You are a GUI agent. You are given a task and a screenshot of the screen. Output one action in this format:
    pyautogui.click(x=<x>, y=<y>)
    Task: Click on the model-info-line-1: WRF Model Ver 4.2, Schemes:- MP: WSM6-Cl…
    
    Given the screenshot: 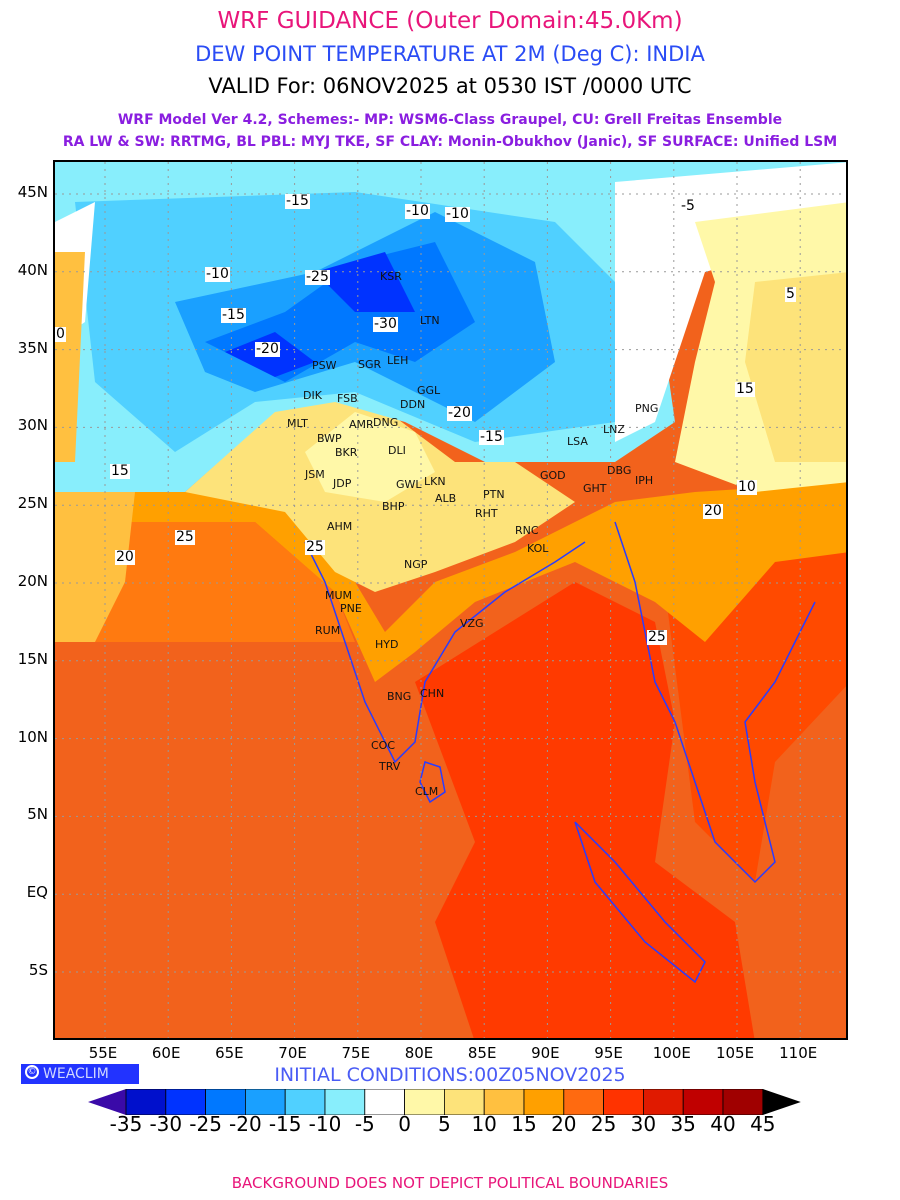 What is the action you would take?
    pyautogui.click(x=450, y=120)
    